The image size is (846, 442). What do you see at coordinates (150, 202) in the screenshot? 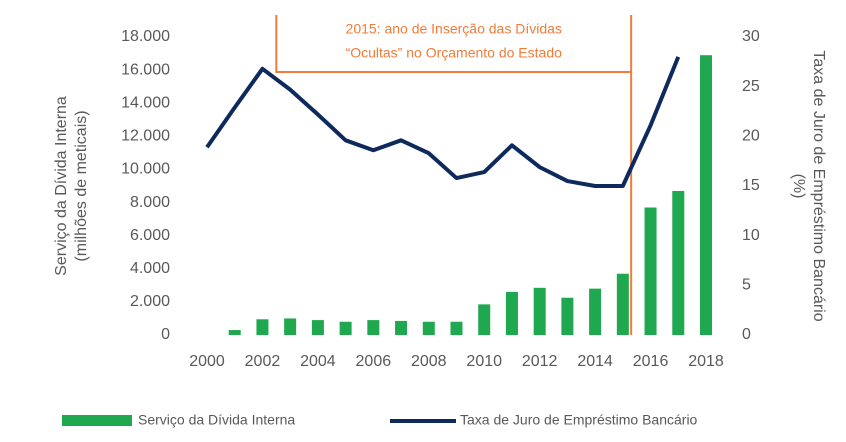
I see `y-tick-label: 8.000` at bounding box center [150, 202].